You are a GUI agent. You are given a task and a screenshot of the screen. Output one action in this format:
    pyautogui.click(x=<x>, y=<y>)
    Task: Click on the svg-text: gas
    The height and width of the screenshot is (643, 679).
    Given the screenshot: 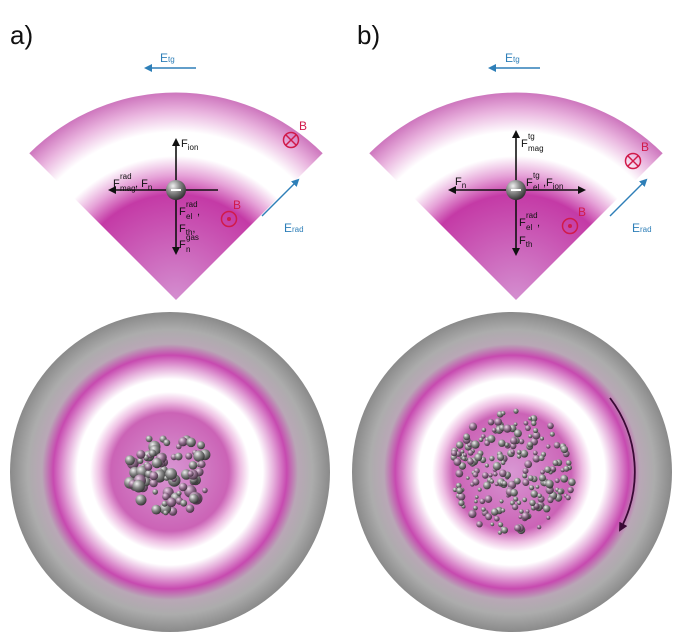 What is the action you would take?
    pyautogui.click(x=192, y=237)
    